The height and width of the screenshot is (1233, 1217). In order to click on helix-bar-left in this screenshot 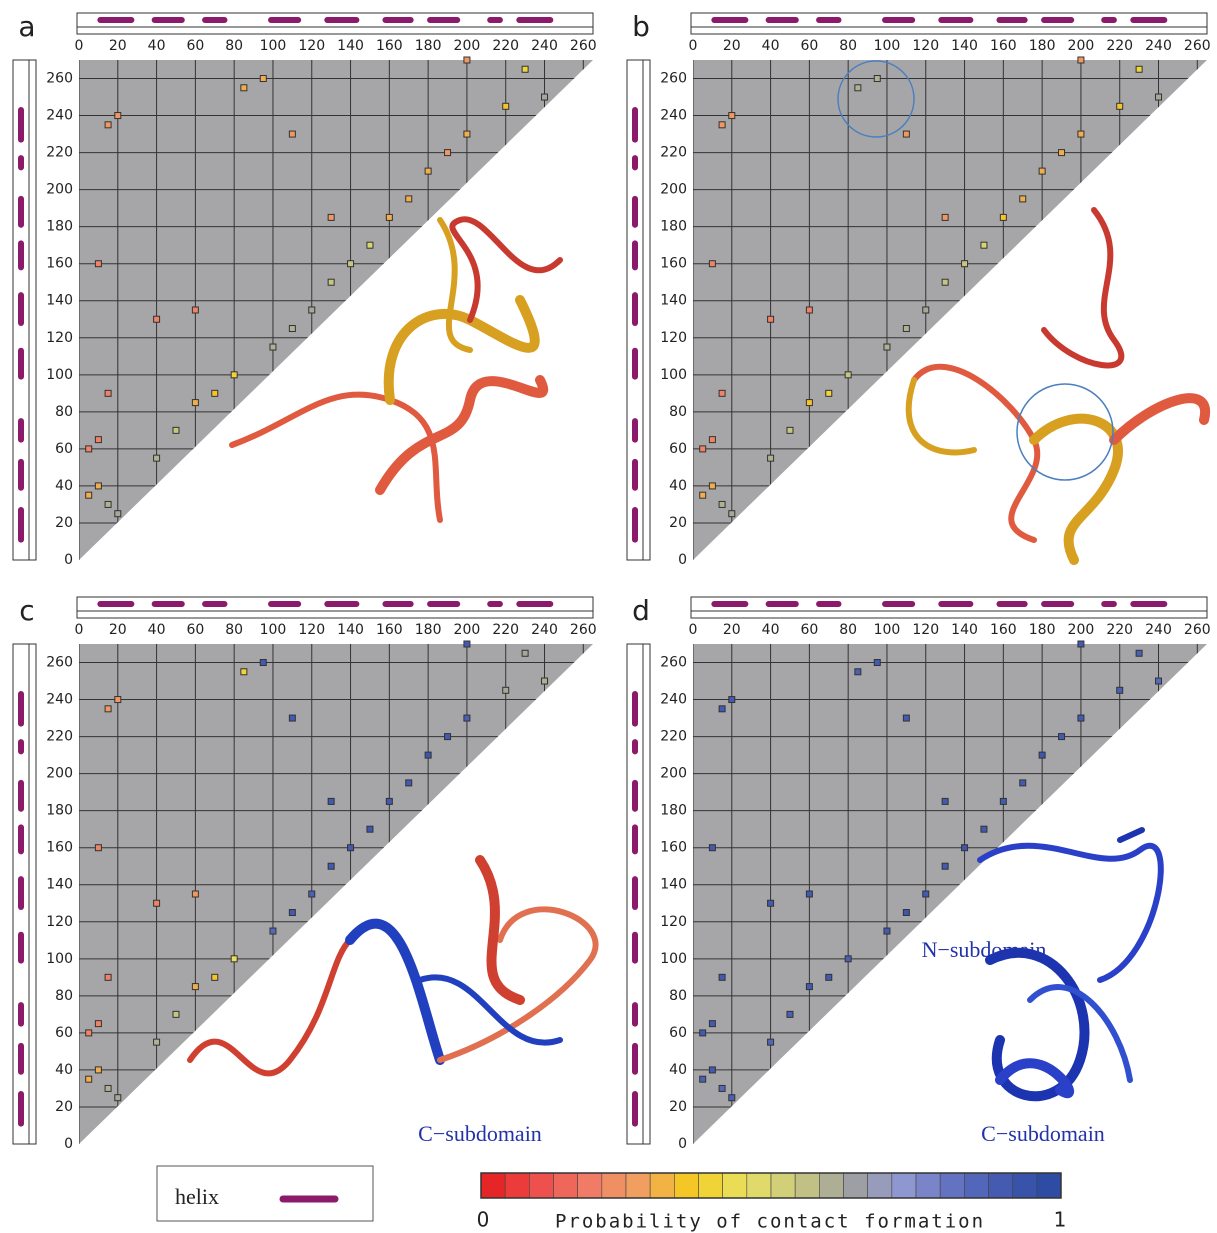, I will do `click(24, 310)`.